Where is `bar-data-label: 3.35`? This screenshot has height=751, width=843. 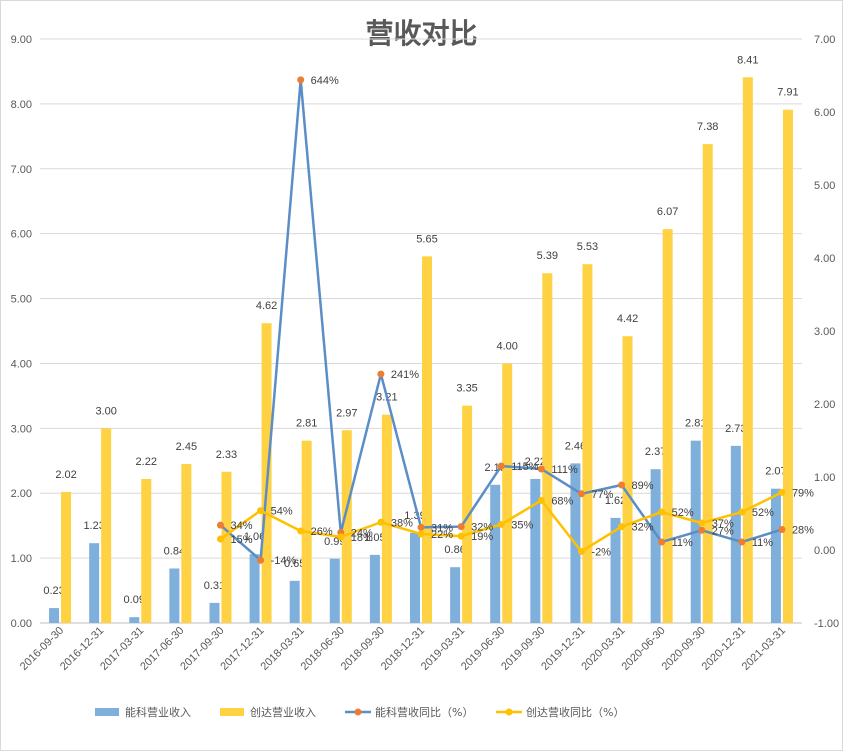
bar-data-label: 3.35 is located at coordinates (466, 389).